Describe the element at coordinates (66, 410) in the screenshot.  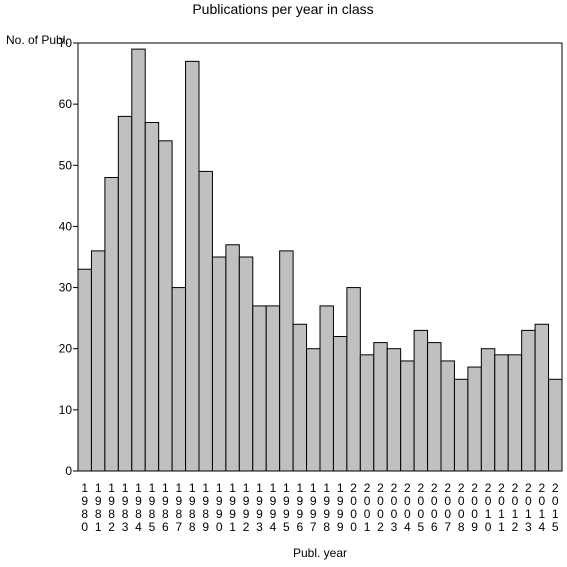
I see `y-tick-label: 10` at that location.